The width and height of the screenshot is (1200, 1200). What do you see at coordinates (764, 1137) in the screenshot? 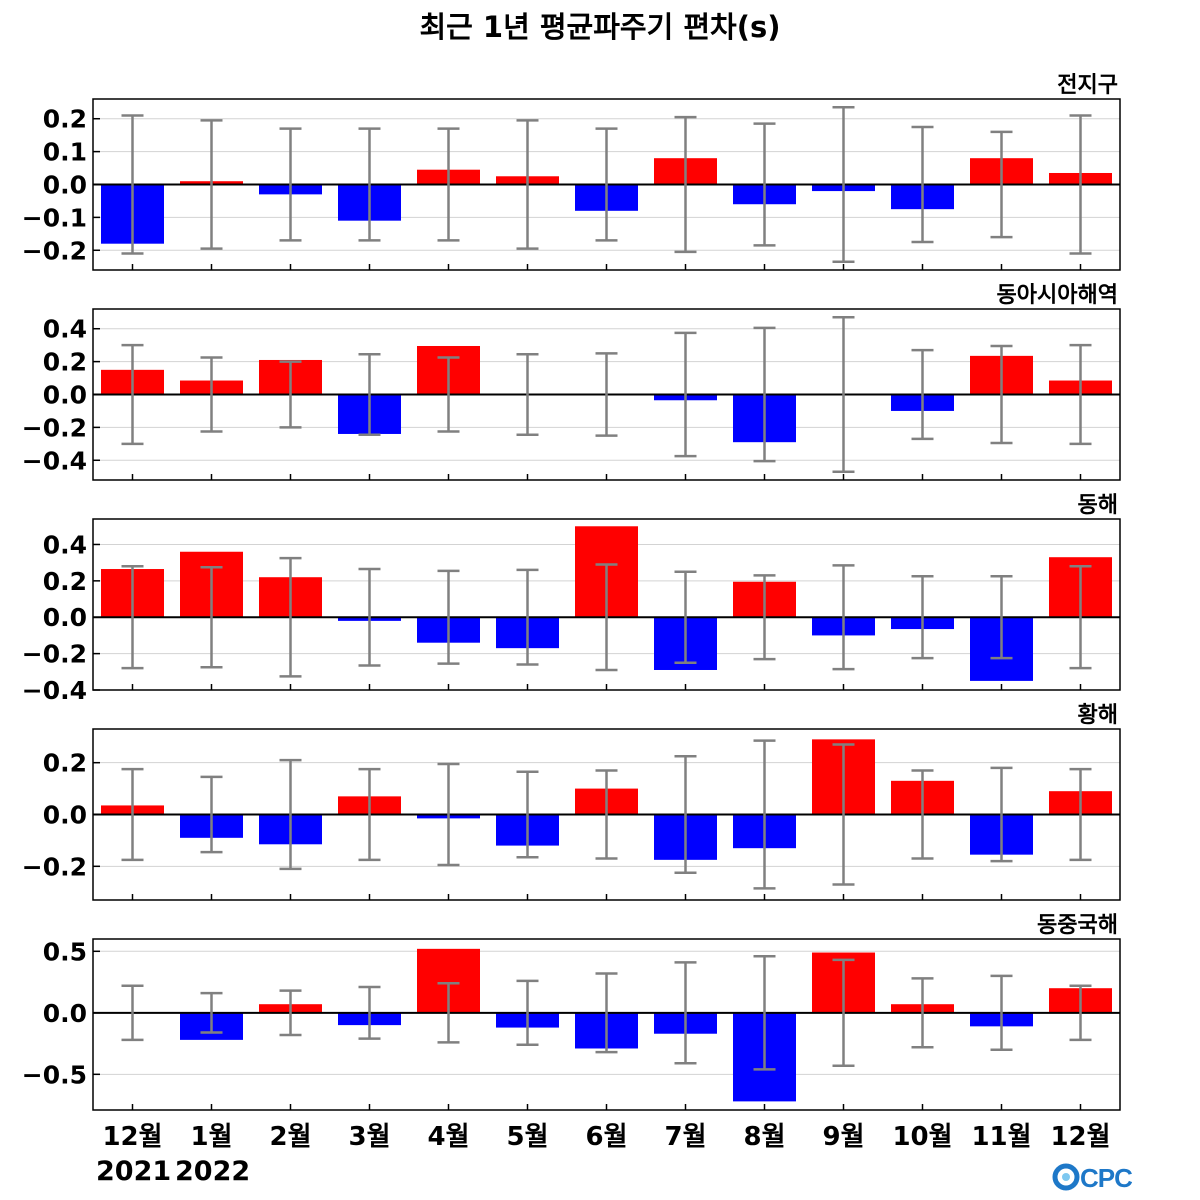
I see `x-tick-label: 8월` at bounding box center [764, 1137].